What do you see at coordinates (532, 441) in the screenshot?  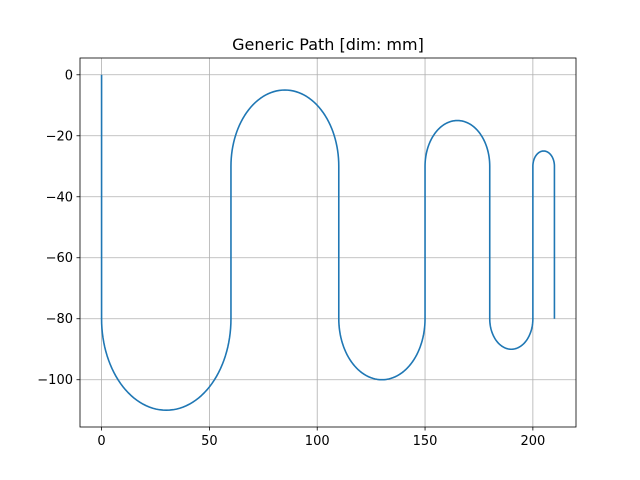 I see `x-tick-label: 200` at bounding box center [532, 441].